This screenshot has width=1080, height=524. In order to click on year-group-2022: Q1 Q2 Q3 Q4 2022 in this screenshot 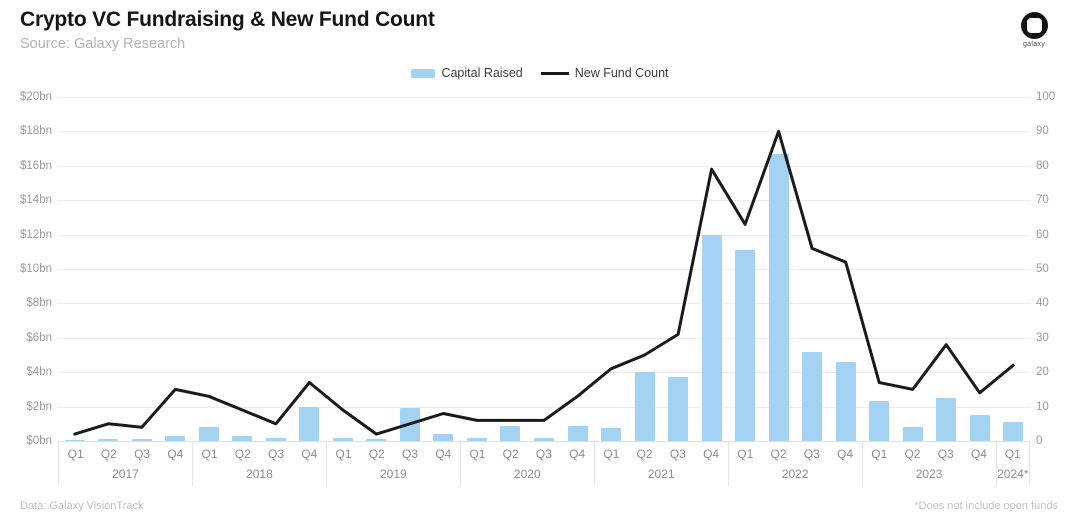, I will do `click(796, 463)`.